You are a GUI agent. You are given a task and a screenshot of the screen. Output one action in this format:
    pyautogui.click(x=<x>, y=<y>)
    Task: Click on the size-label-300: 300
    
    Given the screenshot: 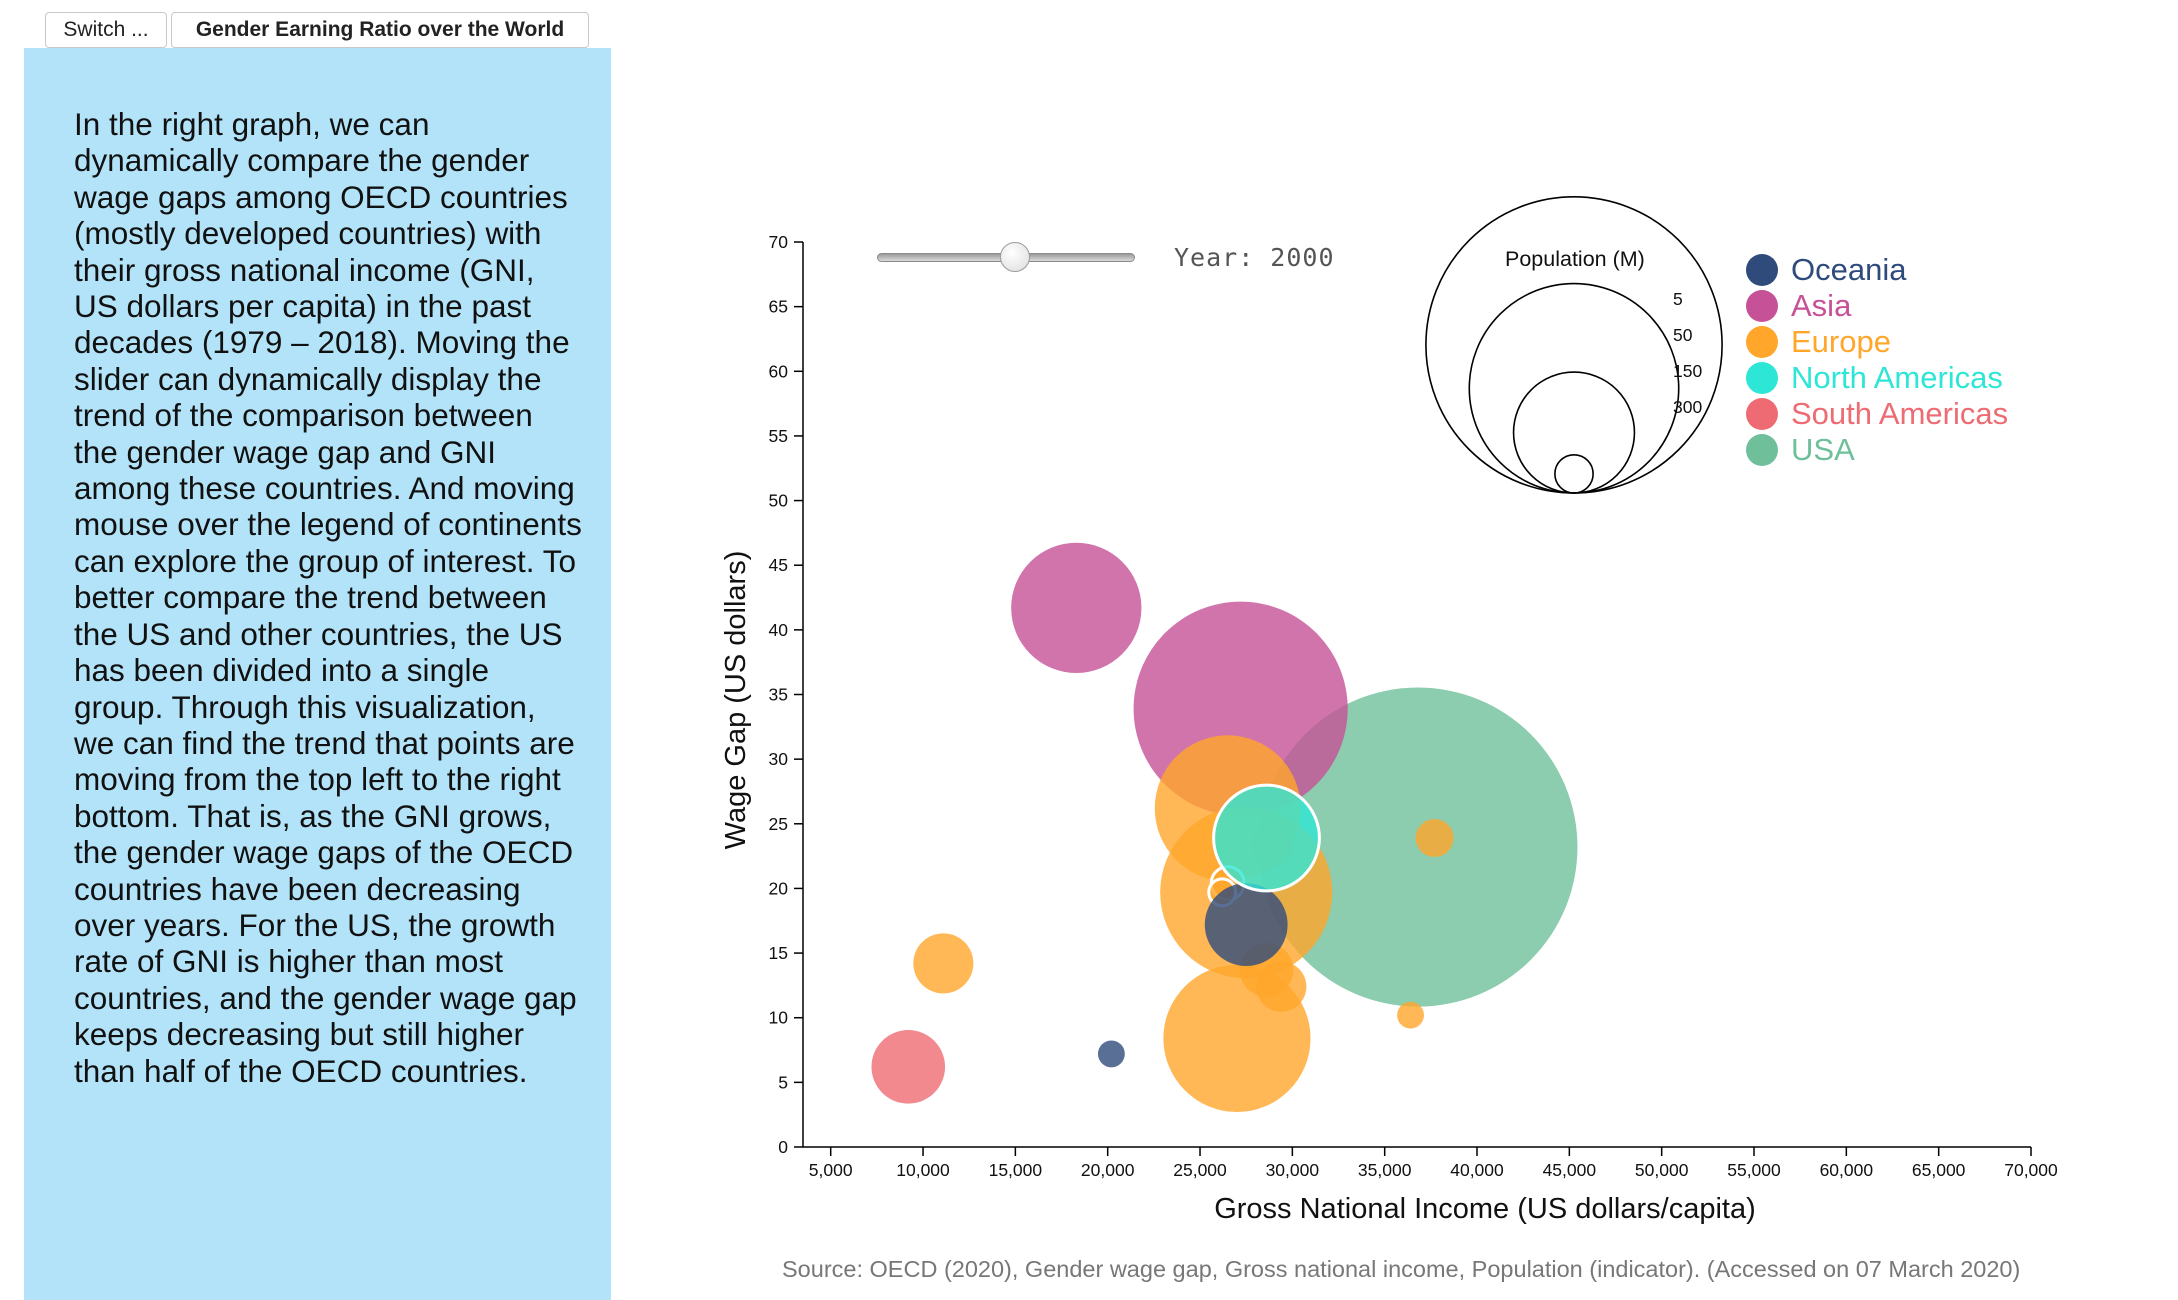 What is the action you would take?
    pyautogui.click(x=1688, y=407)
    